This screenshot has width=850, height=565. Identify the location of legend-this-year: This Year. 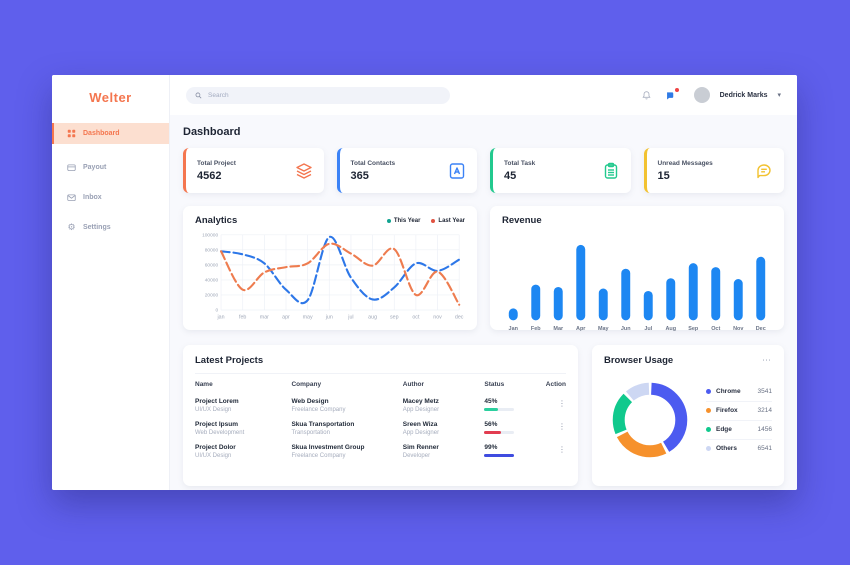
(403, 220).